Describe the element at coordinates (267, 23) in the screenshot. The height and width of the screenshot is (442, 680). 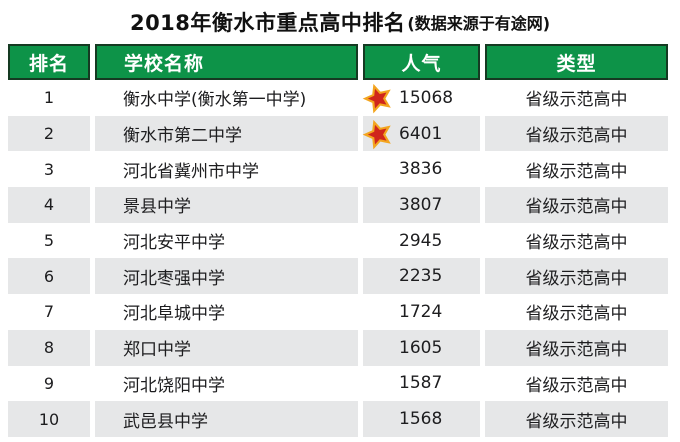
I see `title-text: 2018年衡水市重点高中排名` at that location.